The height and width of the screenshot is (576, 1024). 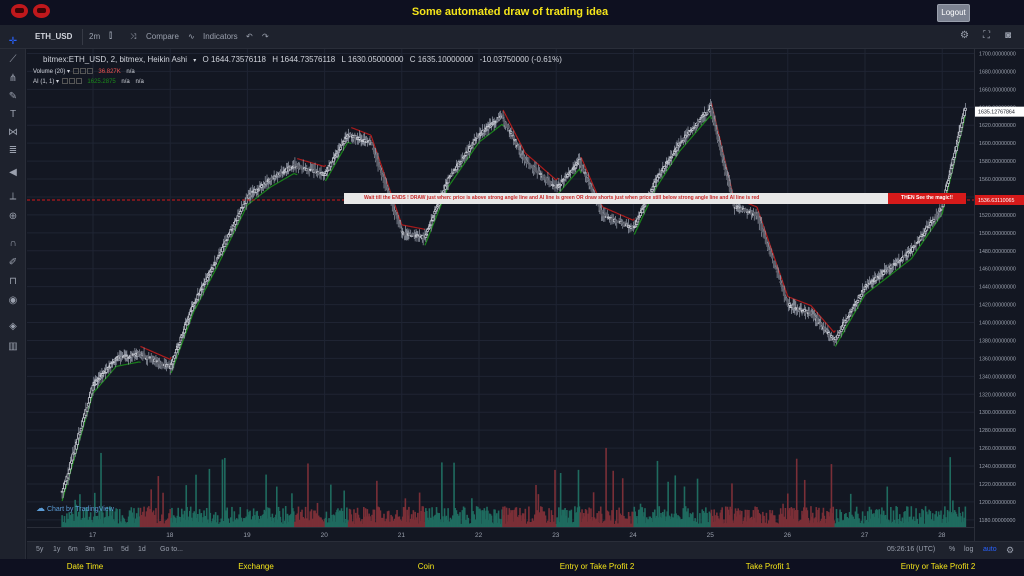 I want to click on text-icon: T, so click(x=13, y=114).